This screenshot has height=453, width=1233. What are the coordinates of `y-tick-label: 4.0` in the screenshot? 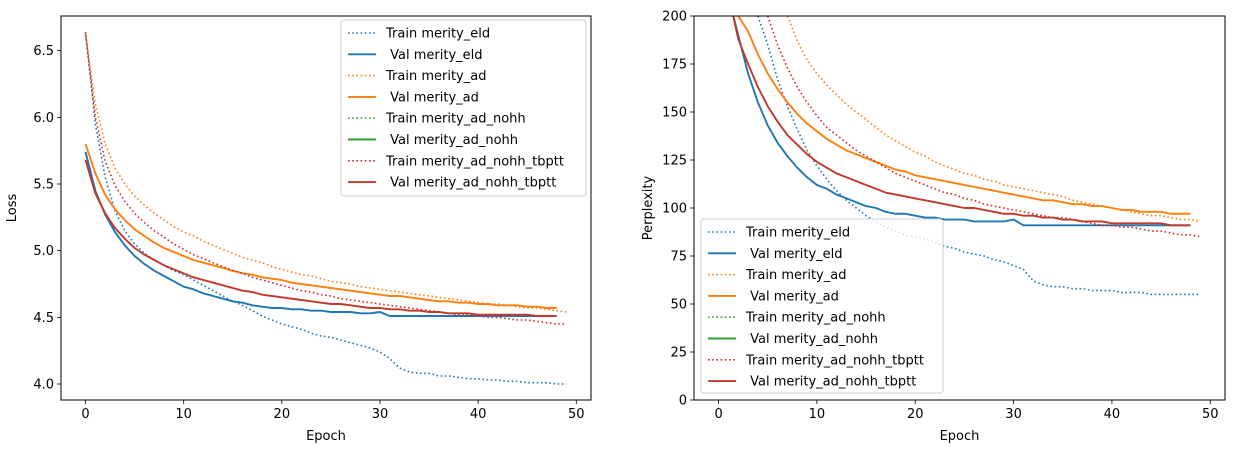 It's located at (43, 385).